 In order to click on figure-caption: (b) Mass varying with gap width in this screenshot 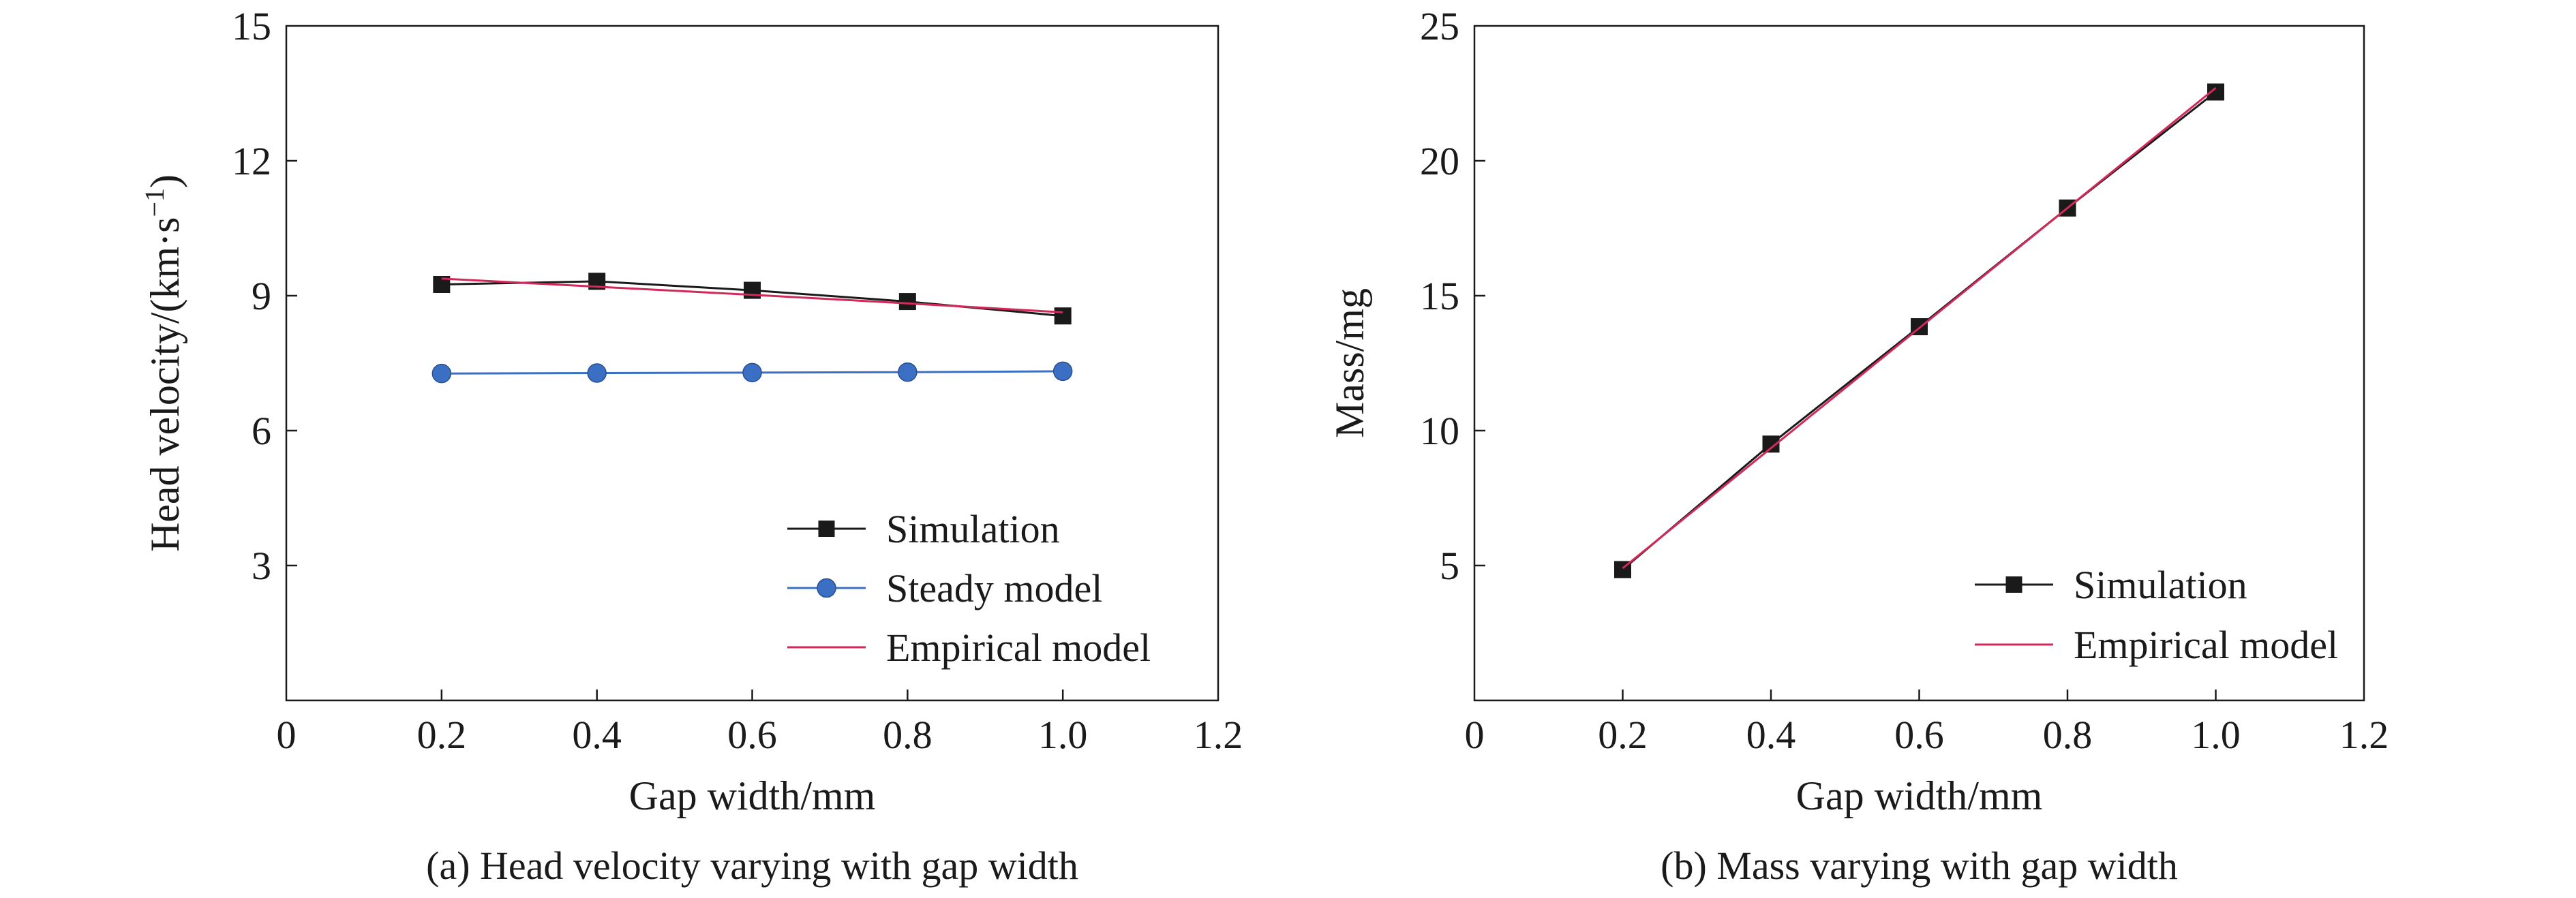, I will do `click(1919, 865)`.